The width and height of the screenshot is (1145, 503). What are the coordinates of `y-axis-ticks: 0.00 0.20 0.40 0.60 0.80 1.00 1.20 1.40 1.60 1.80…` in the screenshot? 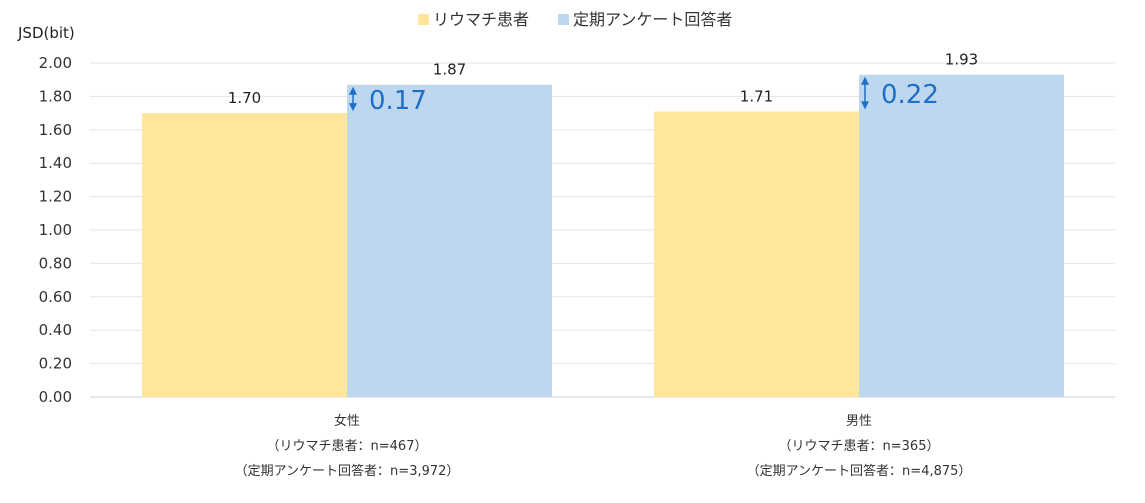 It's located at (55, 230).